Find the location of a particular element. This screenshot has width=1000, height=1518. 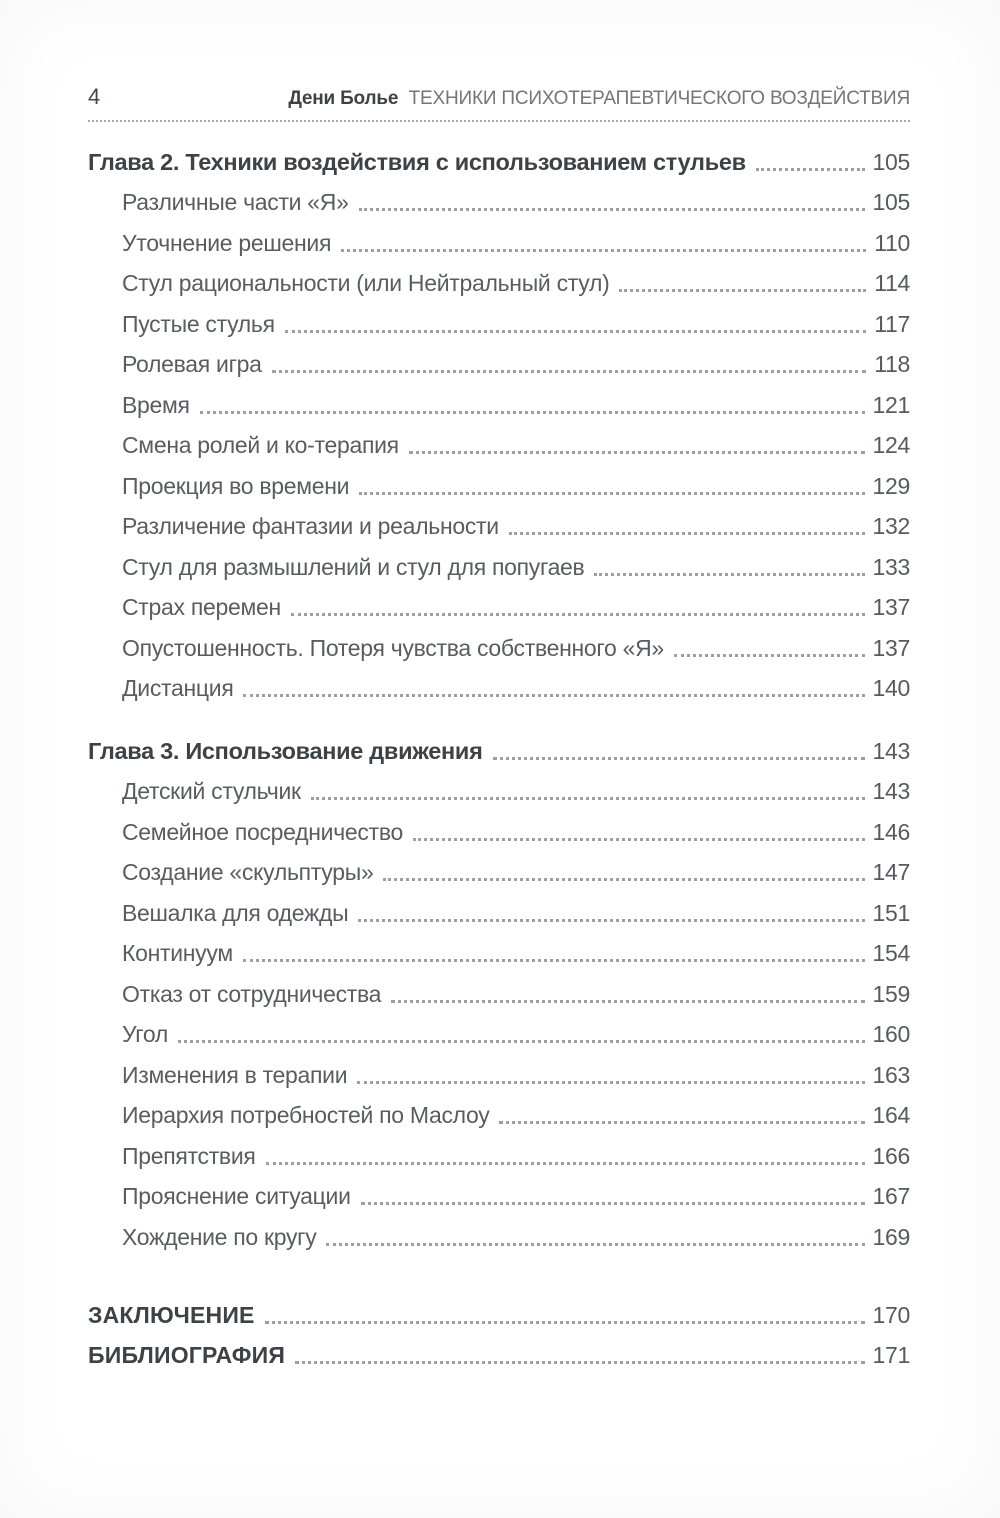

toc-entry-page: 166 is located at coordinates (891, 1155).